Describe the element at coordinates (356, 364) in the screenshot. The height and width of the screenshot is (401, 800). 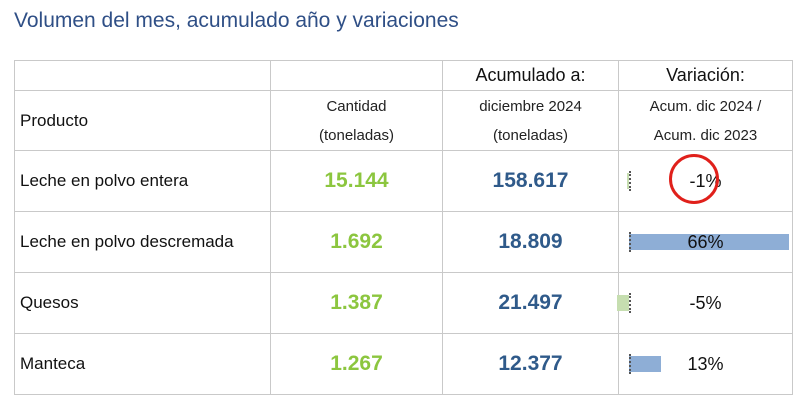
I see `cantidad-value: 1.267` at that location.